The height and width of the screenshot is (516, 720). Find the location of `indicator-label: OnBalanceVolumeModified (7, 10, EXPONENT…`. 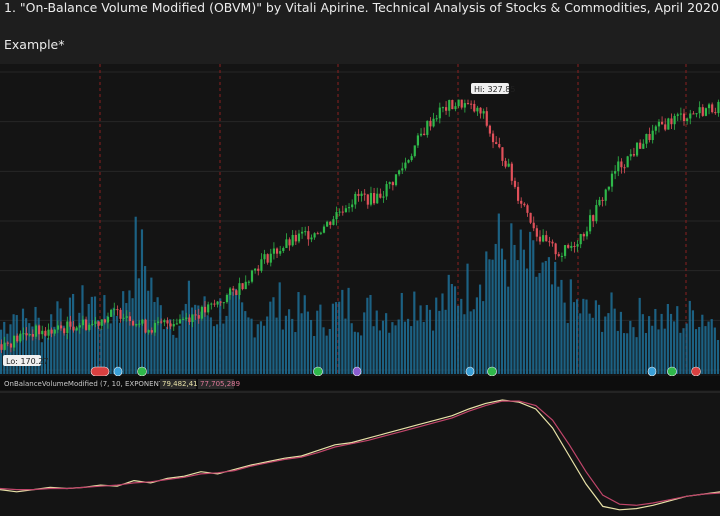

indicator-label: OnBalanceVolumeModified (7, 10, EXPONENT… is located at coordinates (90, 384).